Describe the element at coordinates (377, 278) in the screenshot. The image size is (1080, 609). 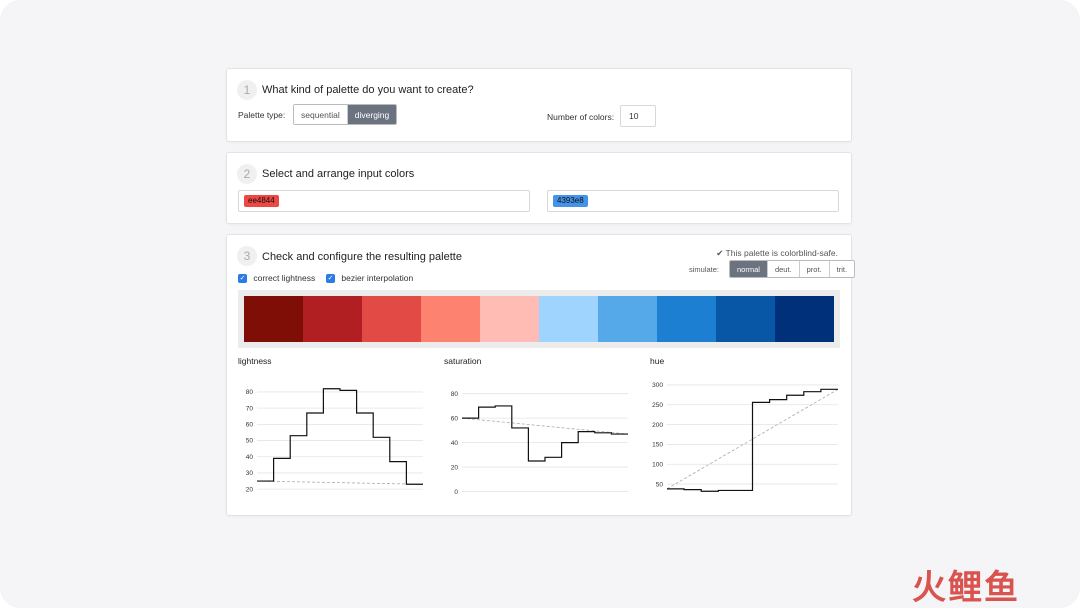
I see `bezier-interpolation-label: bezier interpolation` at that location.